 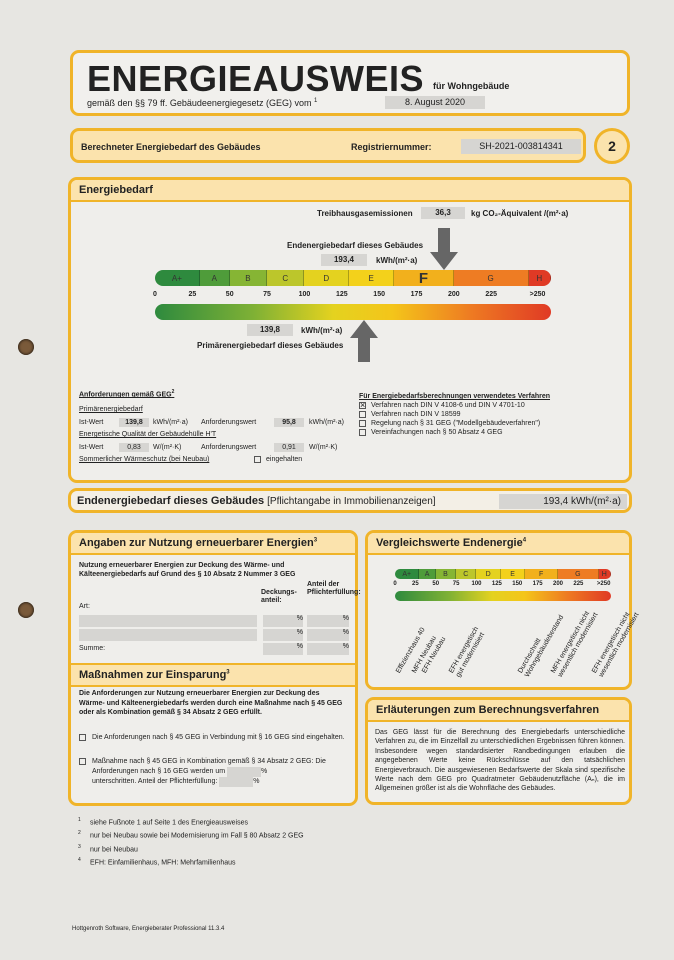 What do you see at coordinates (612, 146) in the screenshot?
I see `page-number: 2` at bounding box center [612, 146].